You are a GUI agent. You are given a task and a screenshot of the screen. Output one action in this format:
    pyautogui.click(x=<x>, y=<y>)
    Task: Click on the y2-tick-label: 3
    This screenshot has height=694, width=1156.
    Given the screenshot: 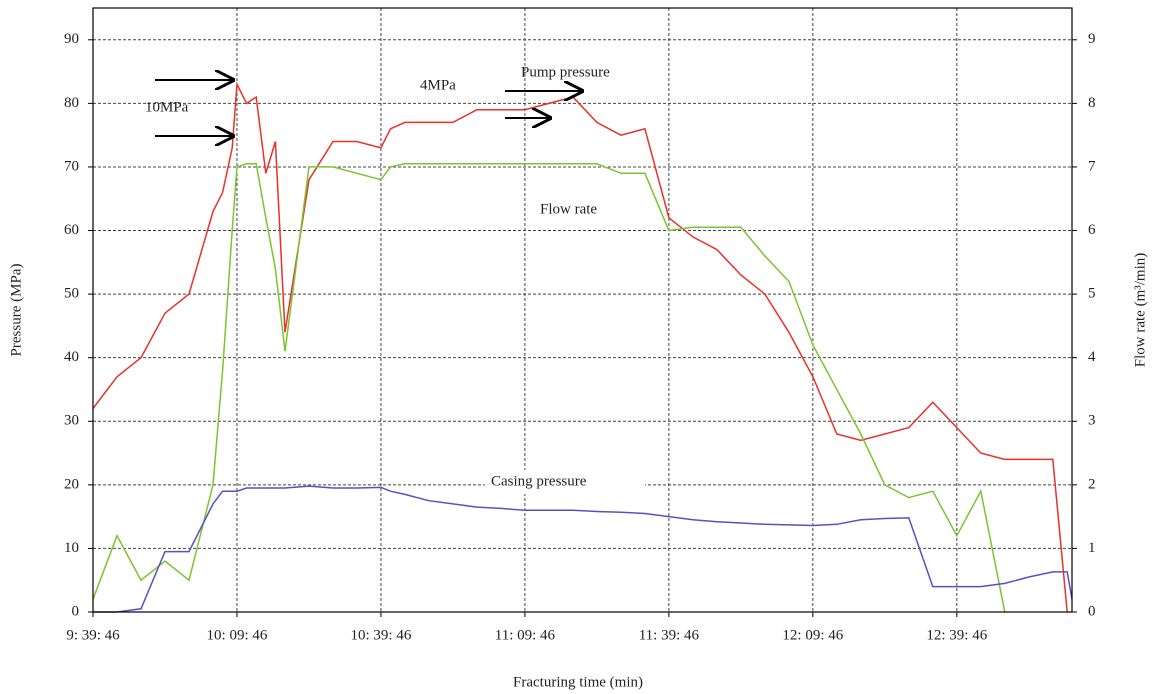 What is the action you would take?
    pyautogui.click(x=1092, y=421)
    